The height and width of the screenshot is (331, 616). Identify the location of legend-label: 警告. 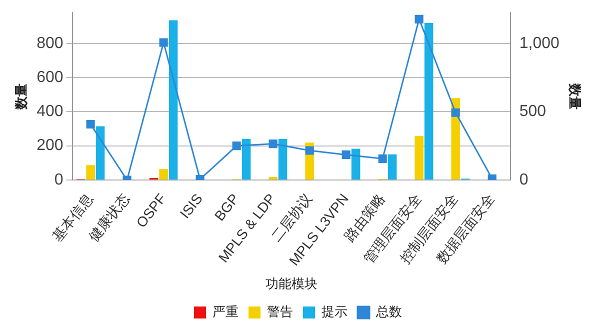
(280, 312).